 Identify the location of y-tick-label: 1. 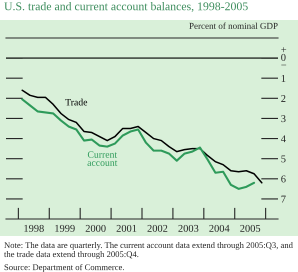
(284, 78).